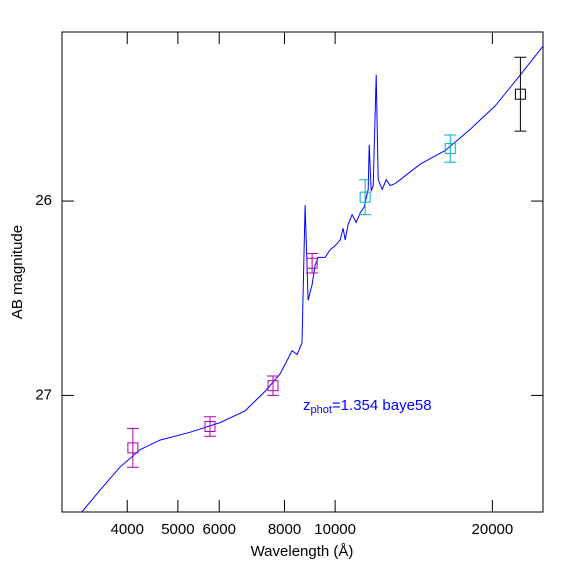 Image resolution: width=574 pixels, height=574 pixels. Describe the element at coordinates (219, 529) in the screenshot. I see `x-tick-label: 6000` at that location.